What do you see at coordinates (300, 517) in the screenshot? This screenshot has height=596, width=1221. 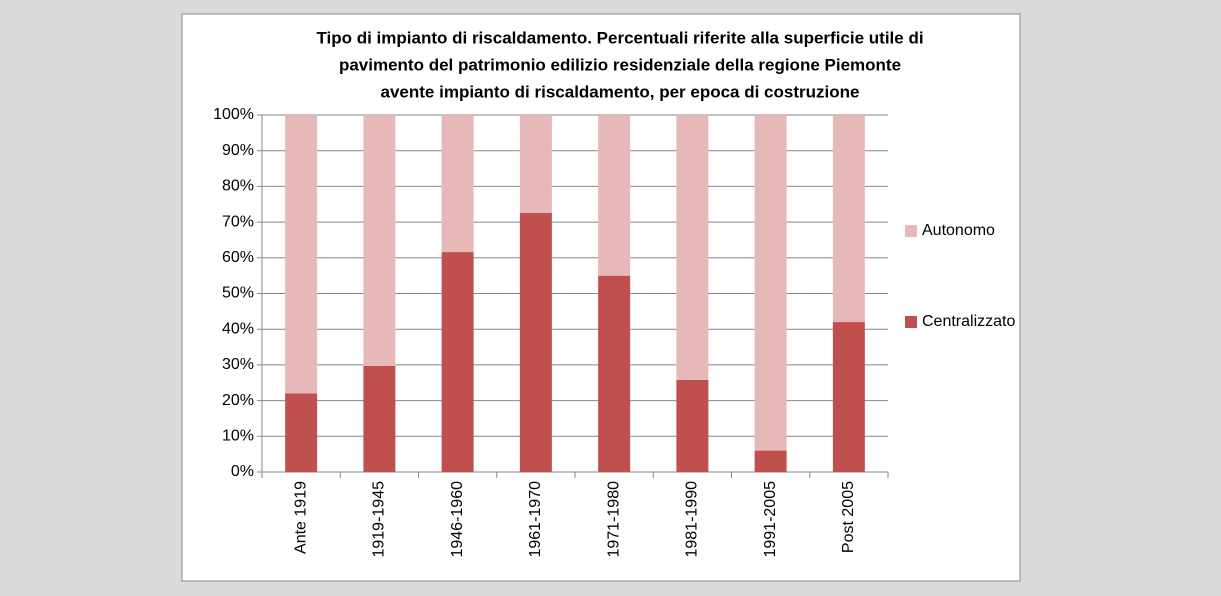 I see `x-tick-label: Ante 1919` at bounding box center [300, 517].